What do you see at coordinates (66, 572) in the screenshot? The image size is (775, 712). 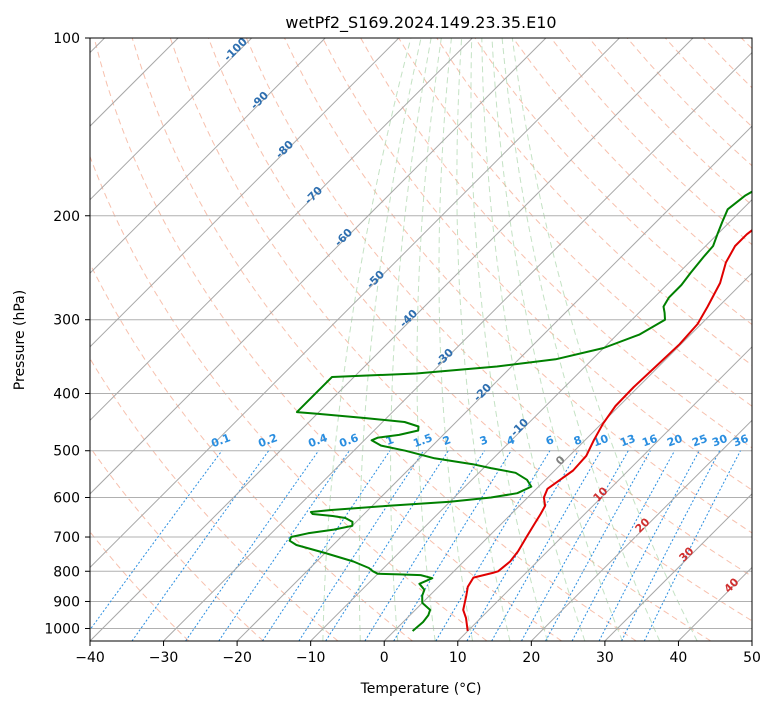 I see `y-tick-label: 800` at bounding box center [66, 572].